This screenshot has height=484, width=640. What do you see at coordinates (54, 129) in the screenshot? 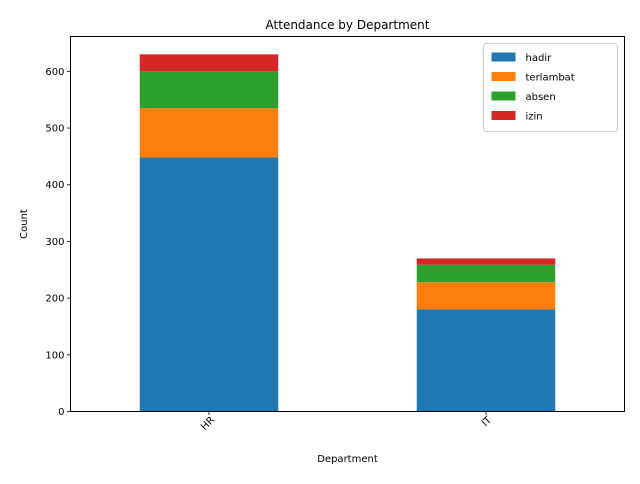
I see `y-tick-label: 500` at bounding box center [54, 129].